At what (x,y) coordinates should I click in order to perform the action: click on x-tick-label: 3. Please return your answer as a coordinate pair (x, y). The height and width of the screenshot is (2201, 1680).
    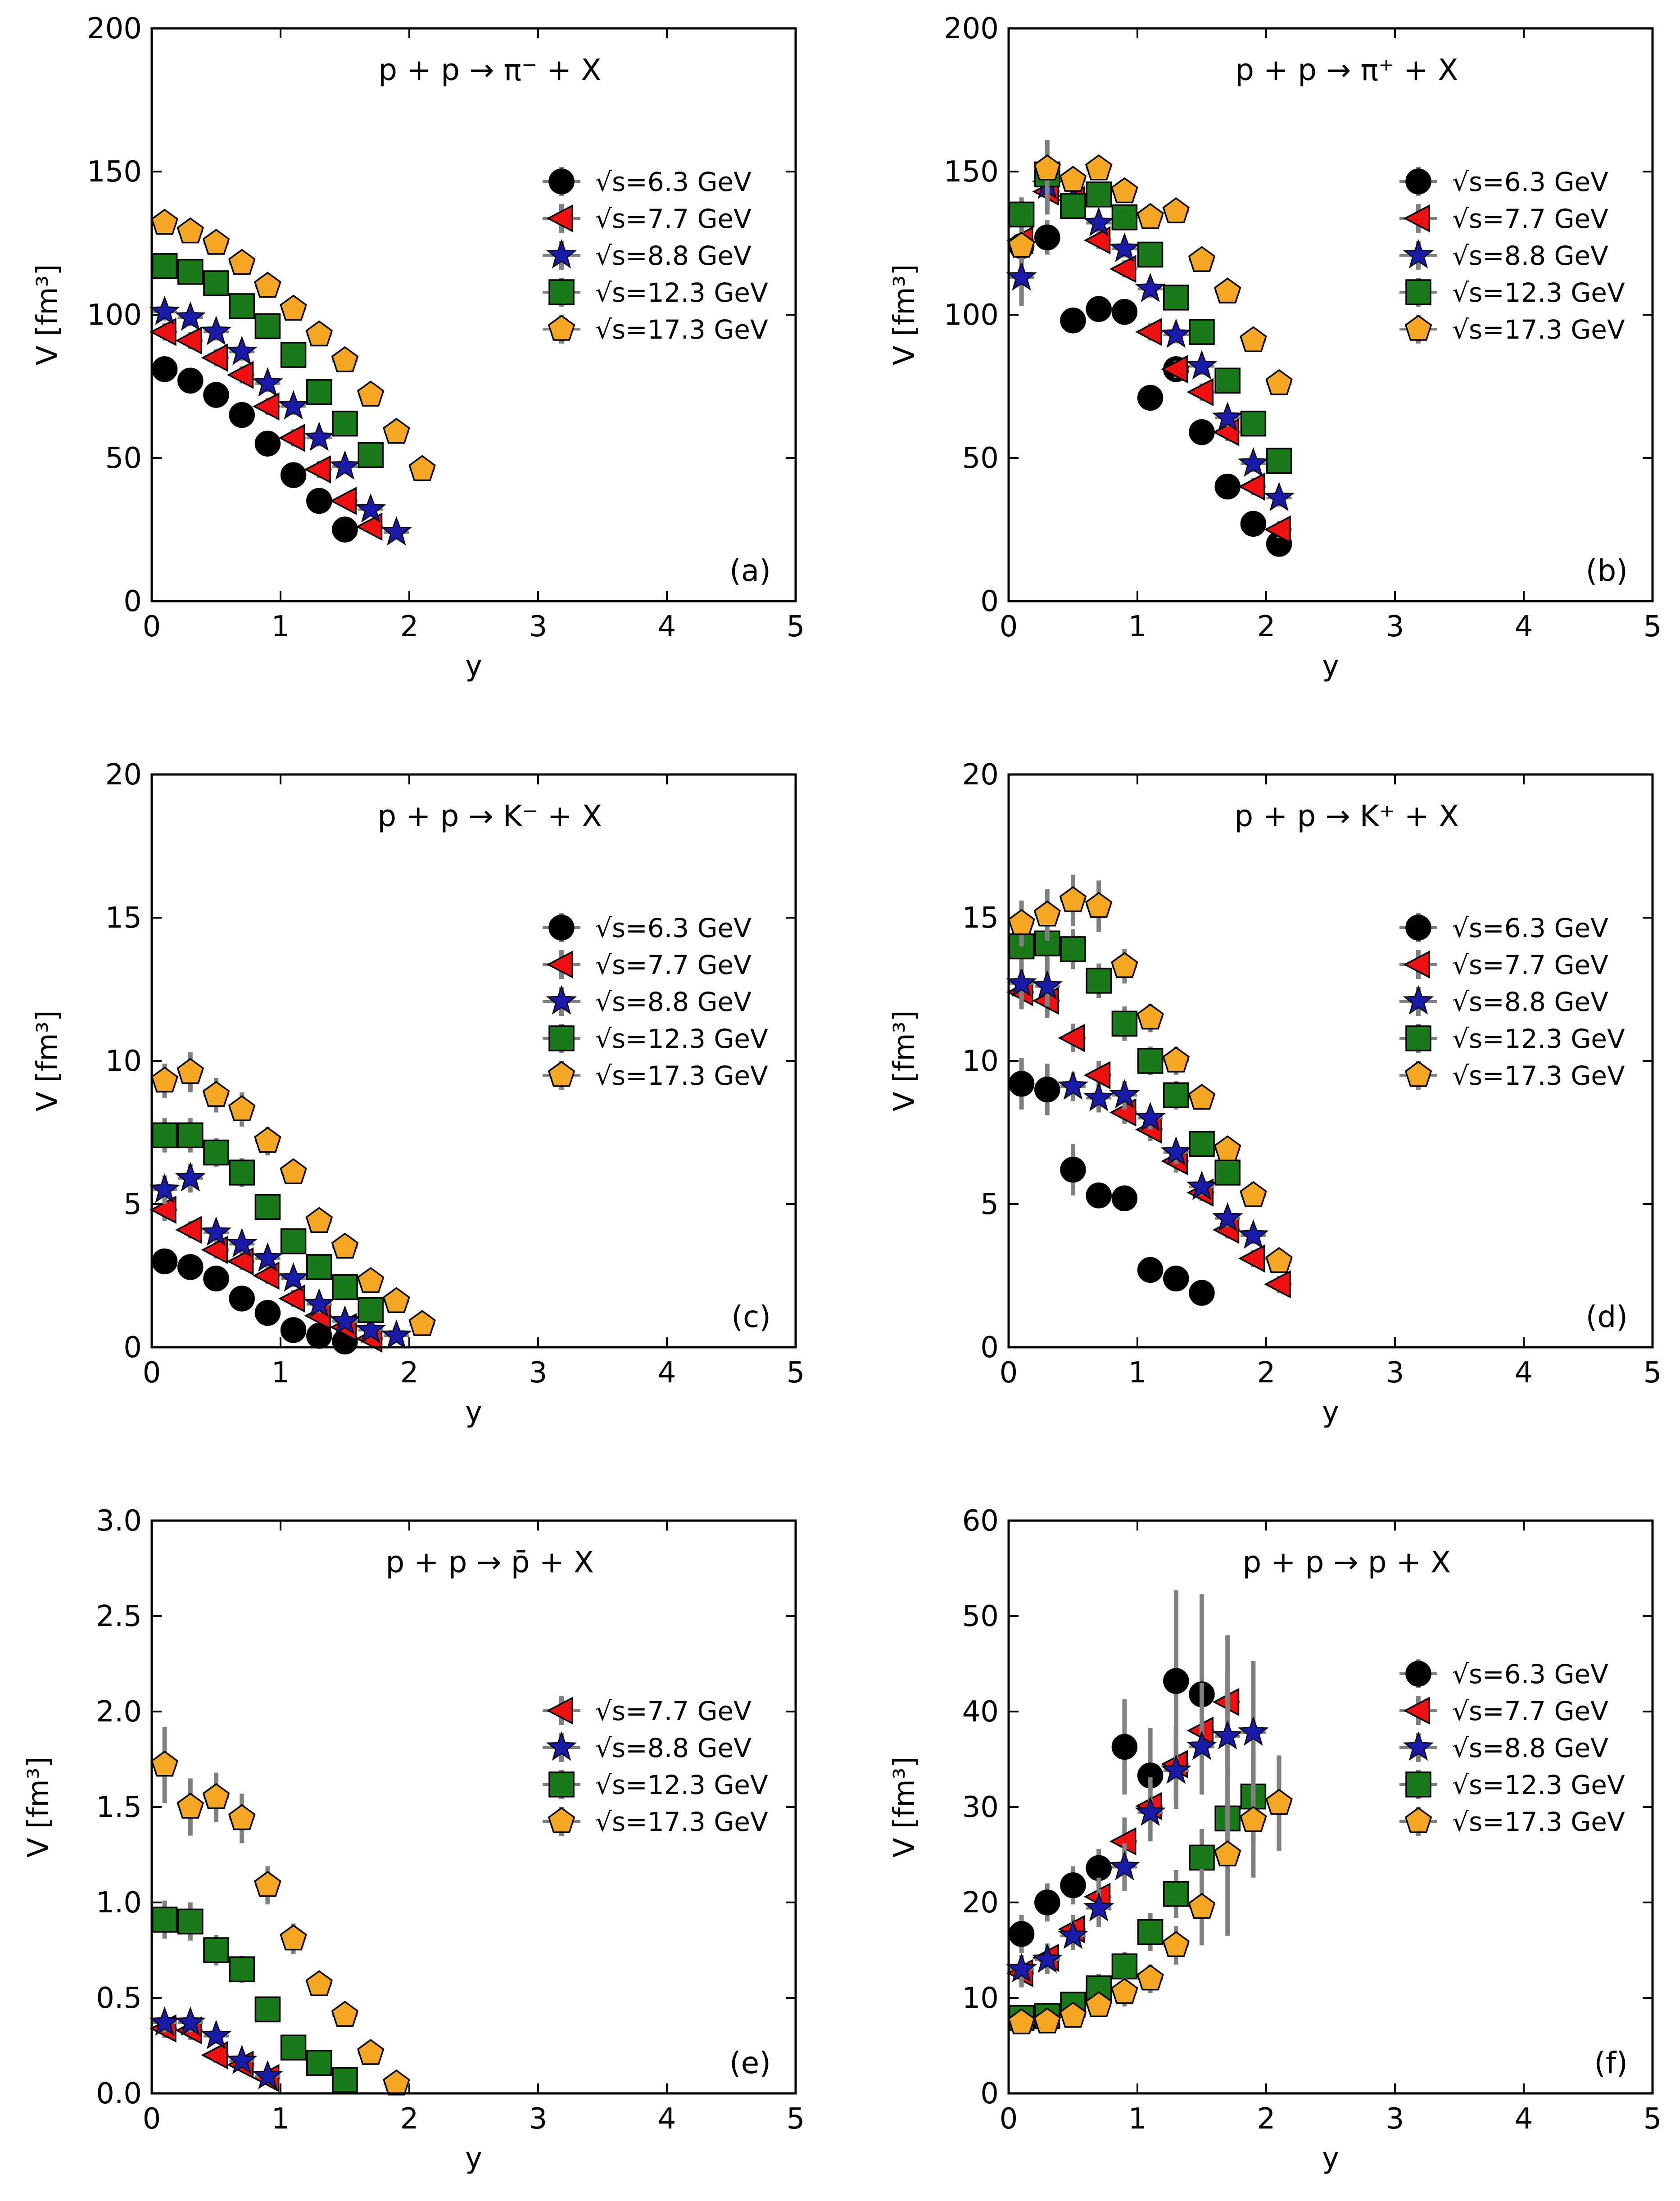
    Looking at the image, I should click on (1395, 626).